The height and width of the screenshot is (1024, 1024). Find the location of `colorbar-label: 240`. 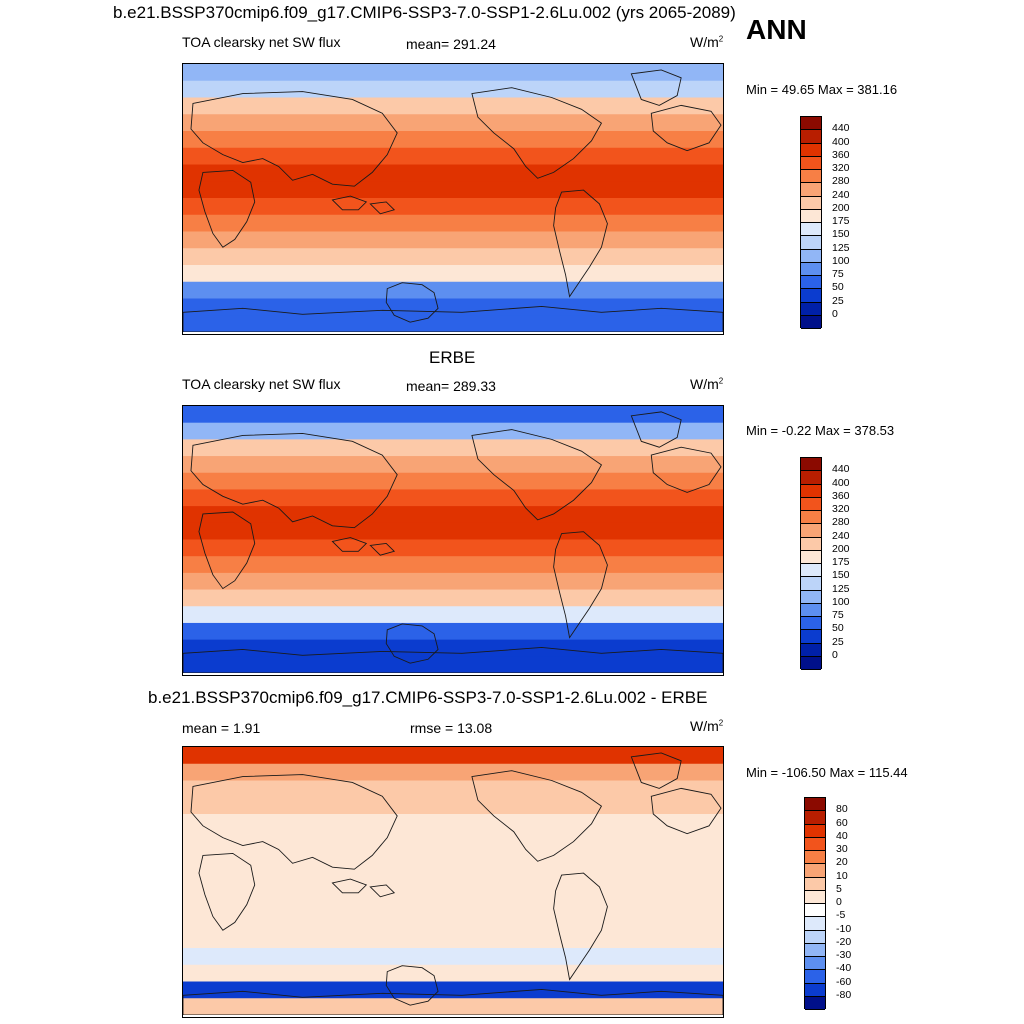

colorbar-label: 240 is located at coordinates (841, 194).